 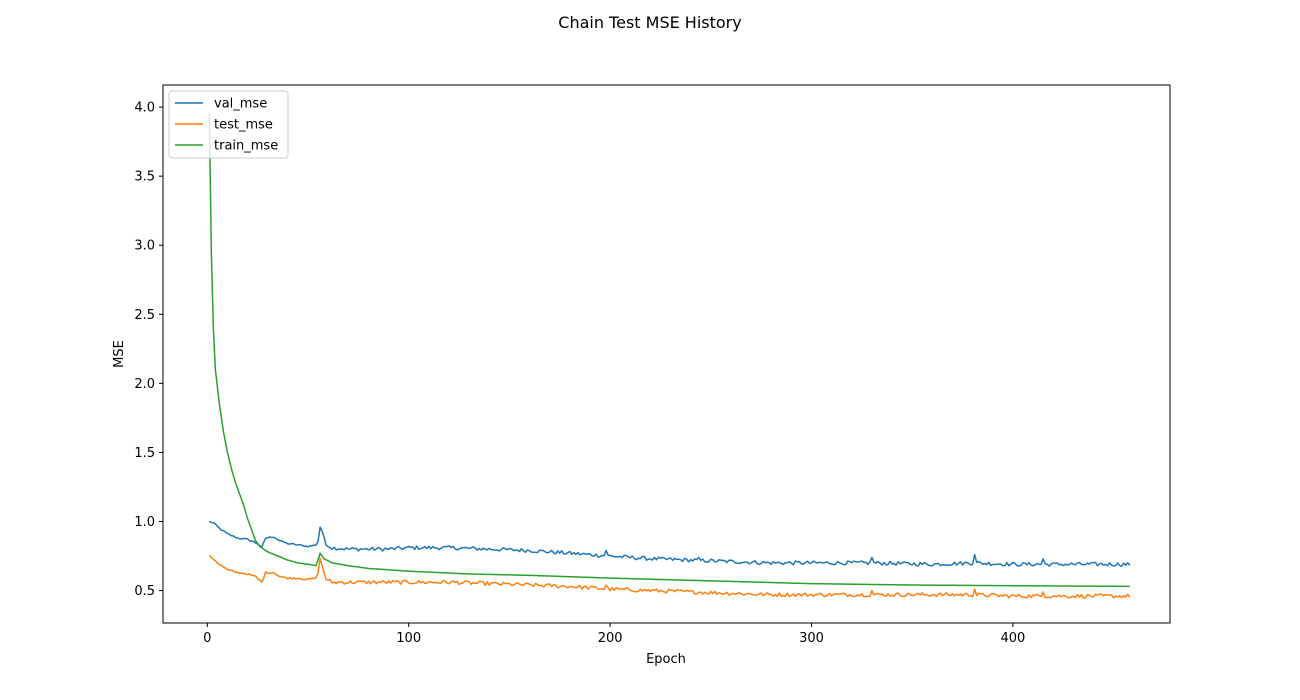 What do you see at coordinates (144, 246) in the screenshot?
I see `y-tick-label: 3.0` at bounding box center [144, 246].